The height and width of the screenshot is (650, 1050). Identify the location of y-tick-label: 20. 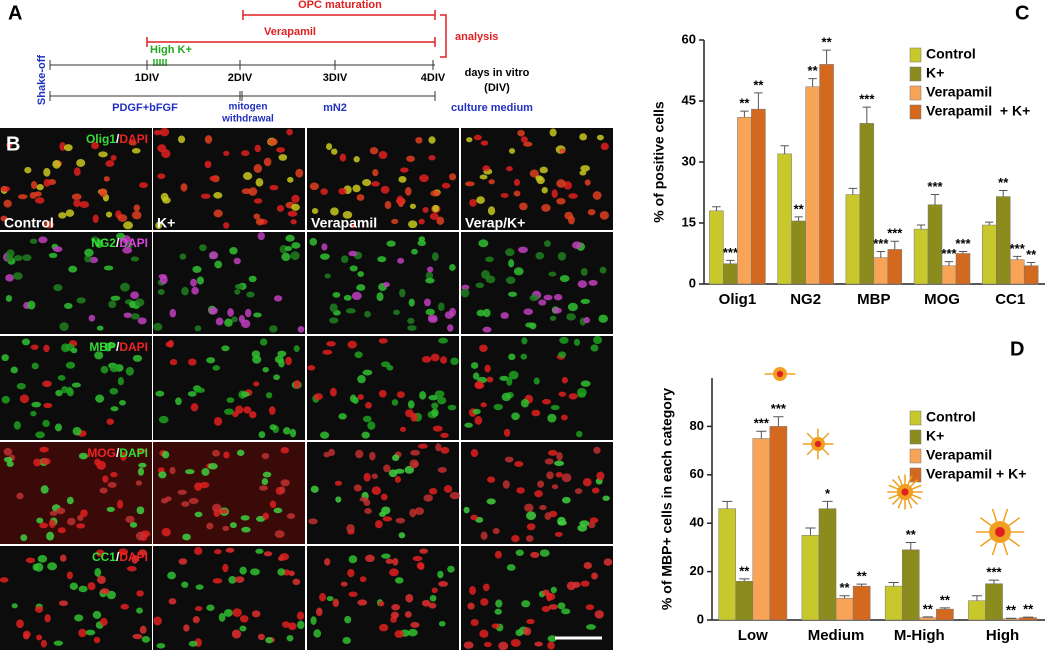
(697, 570).